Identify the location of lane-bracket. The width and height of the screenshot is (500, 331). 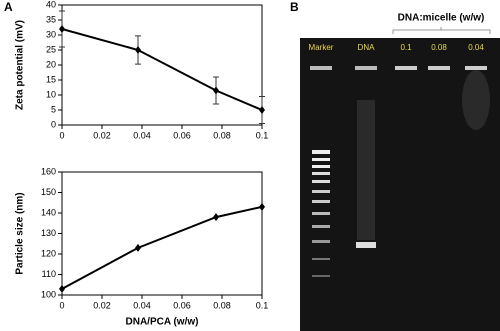
(441, 30).